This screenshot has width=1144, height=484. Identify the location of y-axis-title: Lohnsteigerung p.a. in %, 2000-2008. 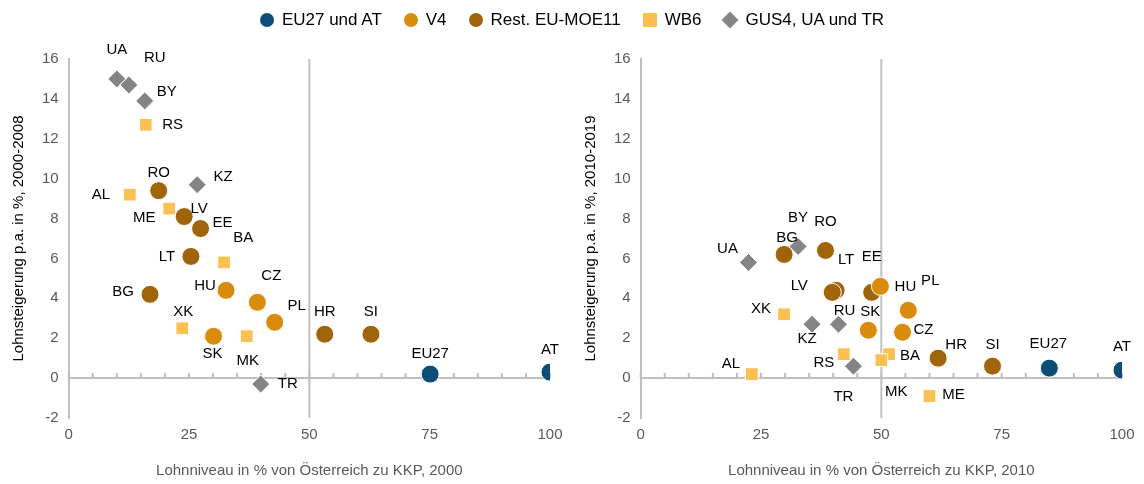
(18, 238).